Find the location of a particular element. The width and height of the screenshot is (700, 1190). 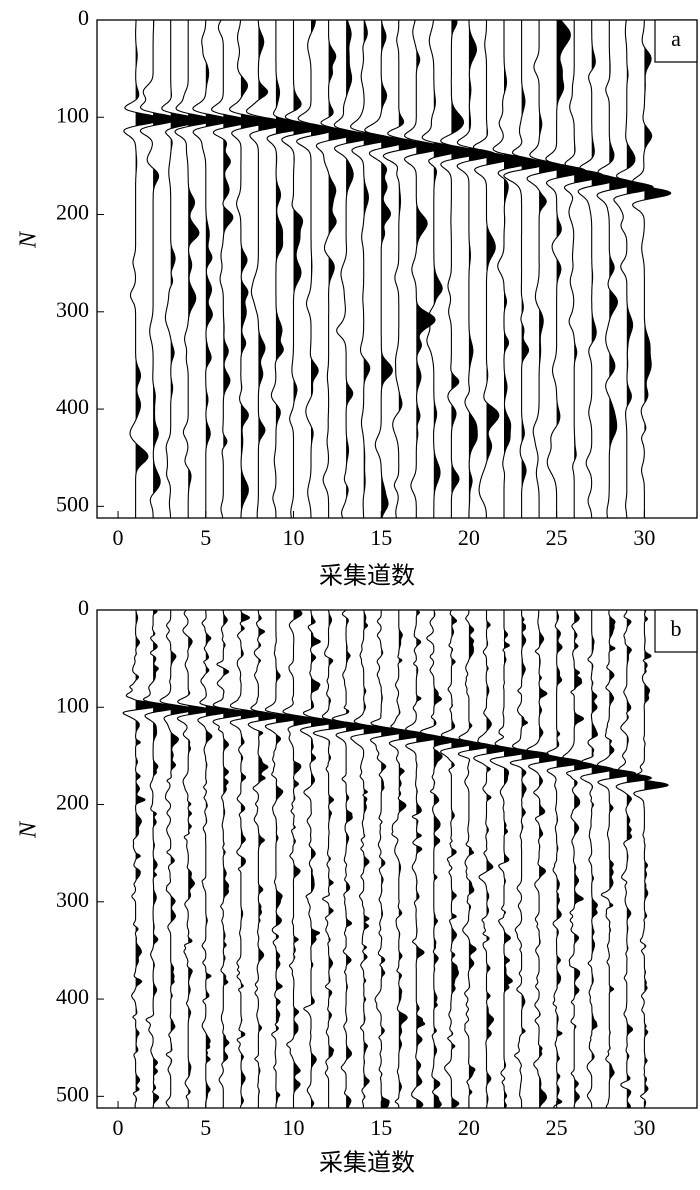

y-tick-label: 0 is located at coordinates (83, 17).